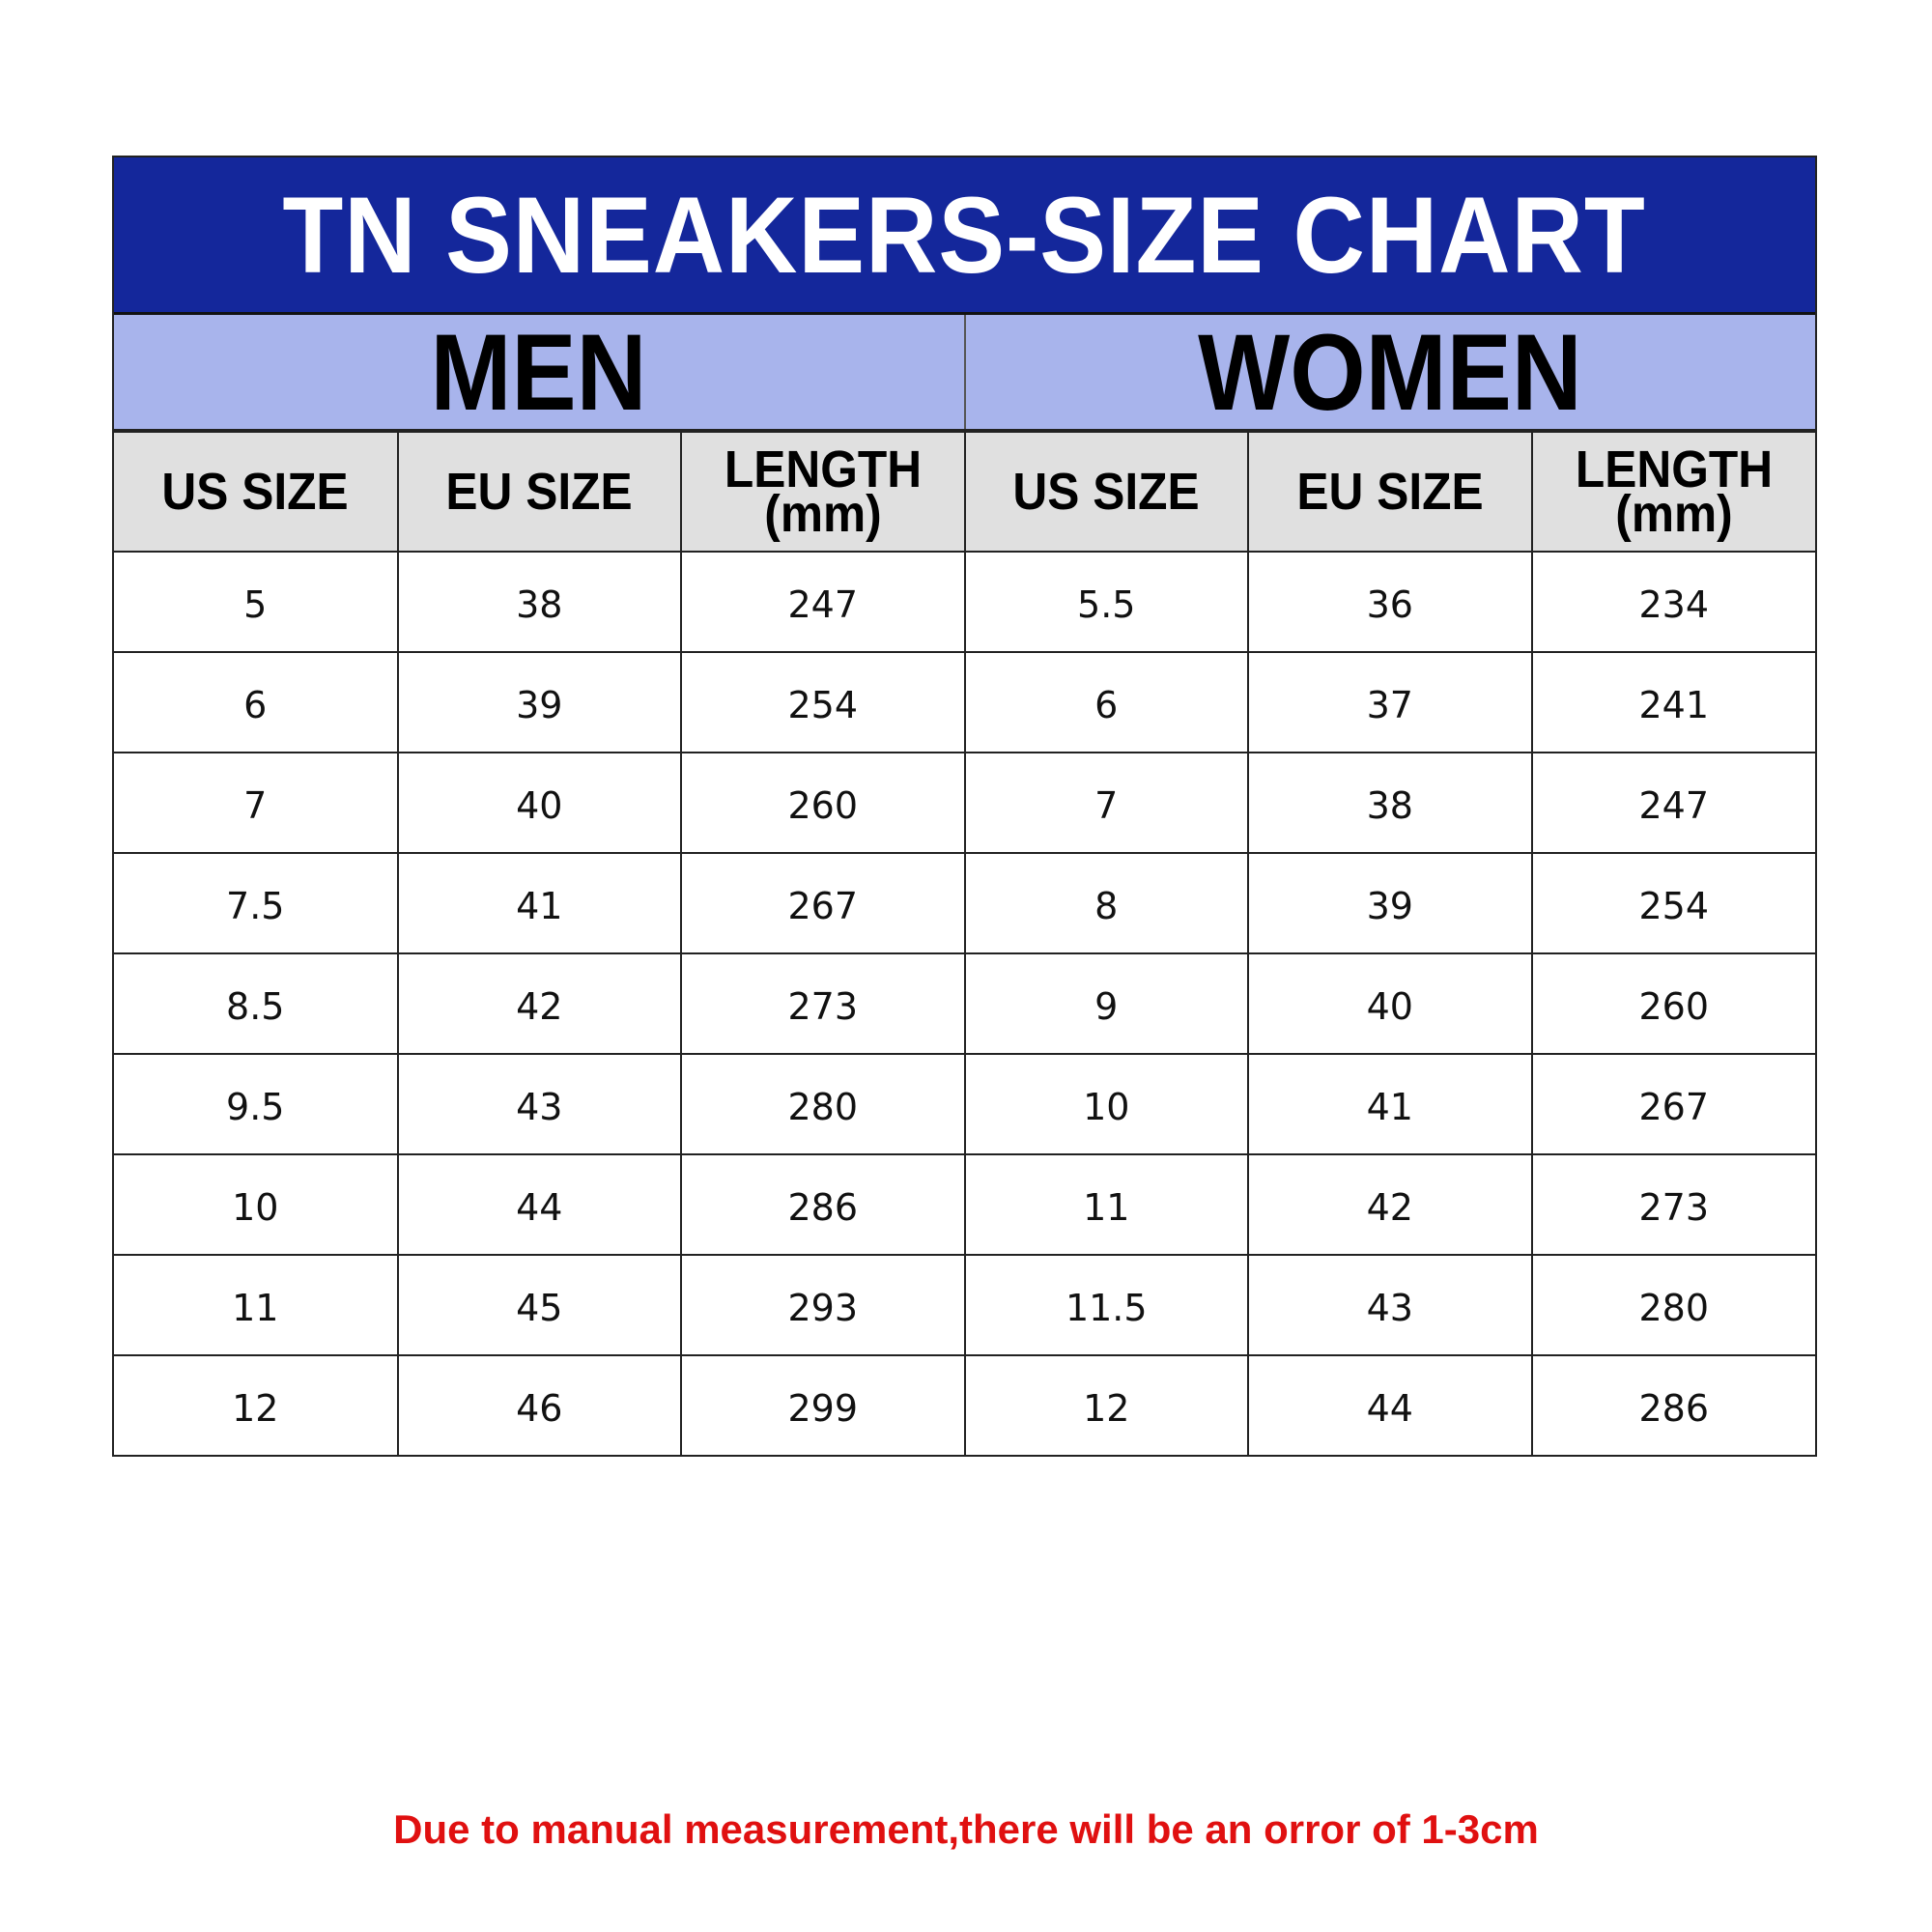 The width and height of the screenshot is (1932, 1932). What do you see at coordinates (1106, 602) in the screenshot?
I see `table-cell: 5.5` at bounding box center [1106, 602].